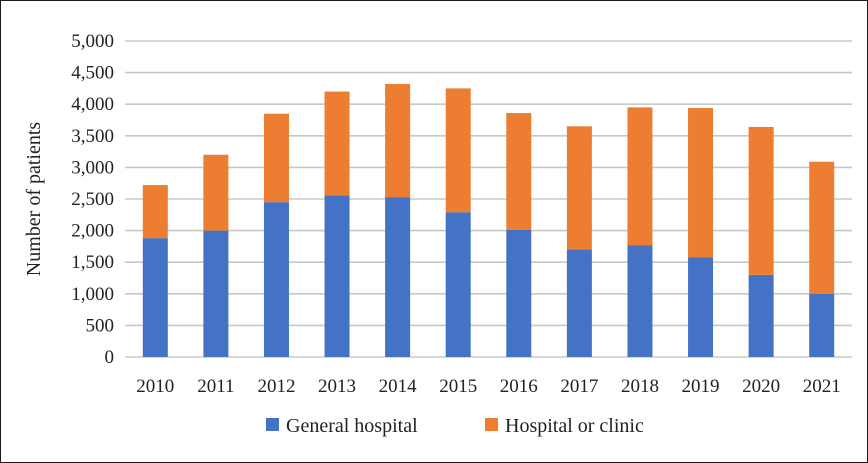  What do you see at coordinates (398, 386) in the screenshot?
I see `x-tick-label: 2014` at bounding box center [398, 386].